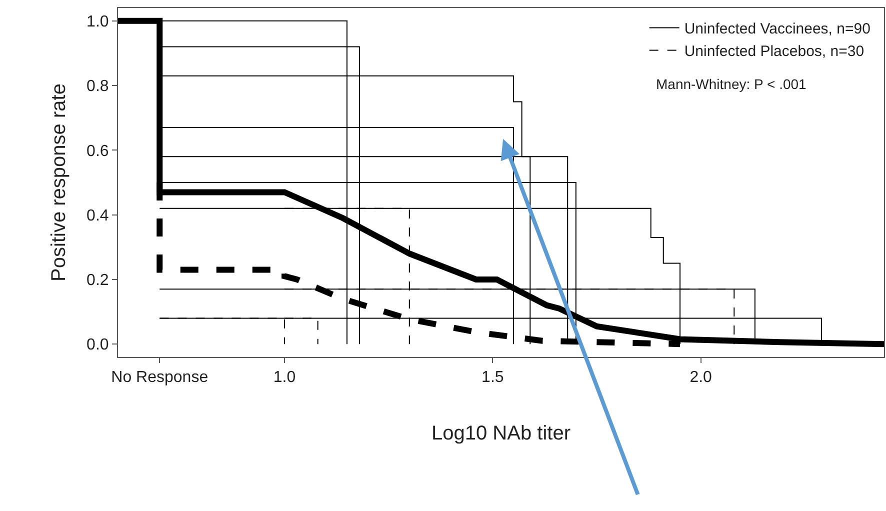  Describe the element at coordinates (97, 22) in the screenshot. I see `y-tick-label: 1.0` at that location.